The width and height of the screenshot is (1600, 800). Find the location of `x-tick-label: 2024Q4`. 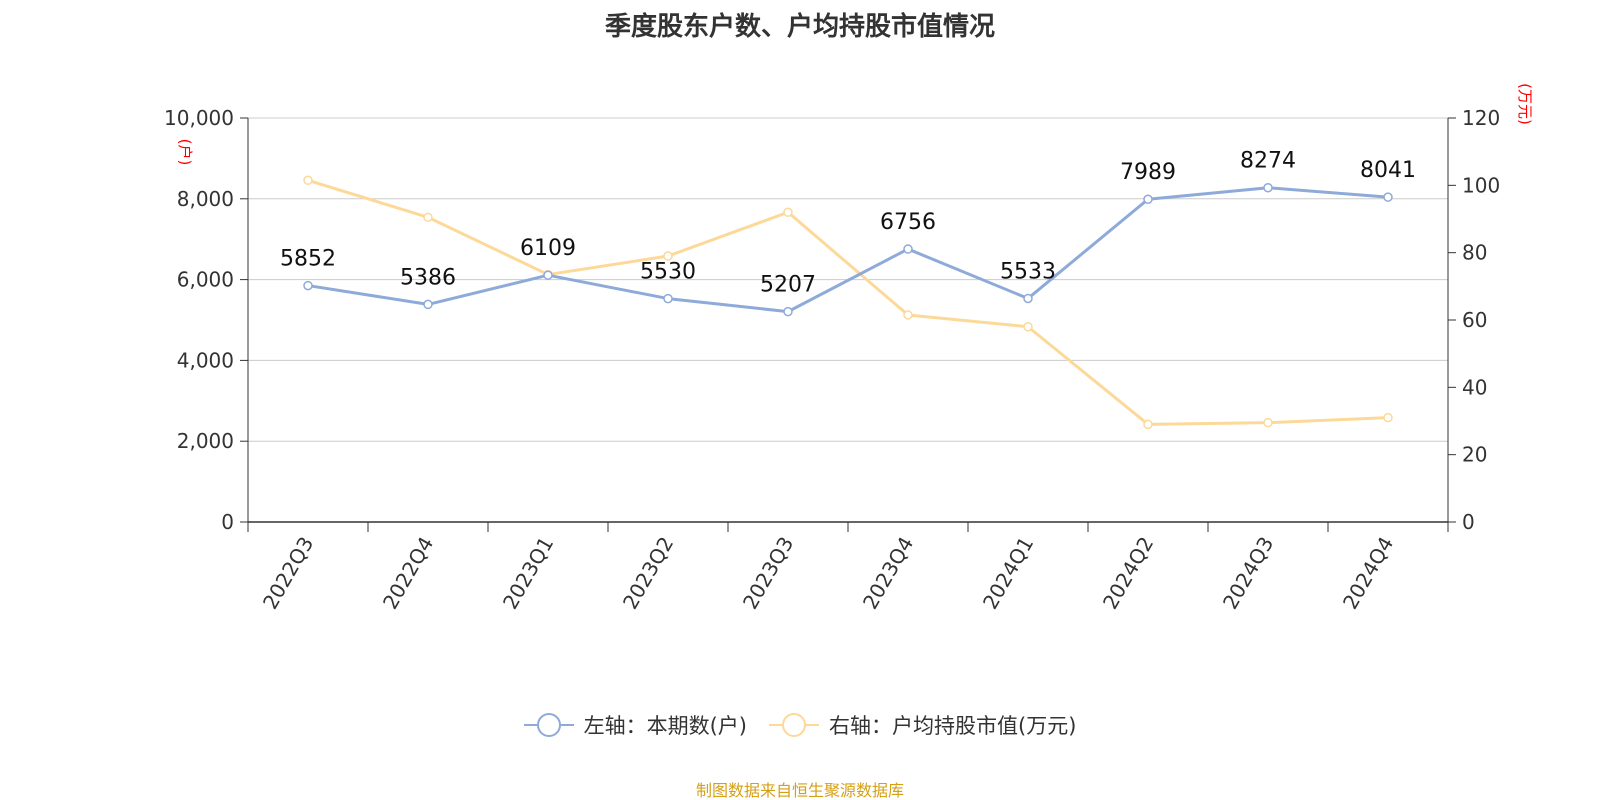

x-tick-label: 2024Q4 is located at coordinates (1368, 573).